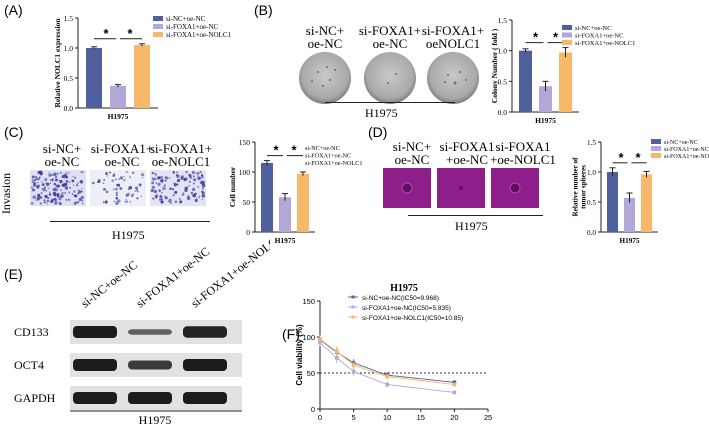 This screenshot has height=424, width=709. I want to click on panel-c-ylabel: Cell number, so click(232, 186).